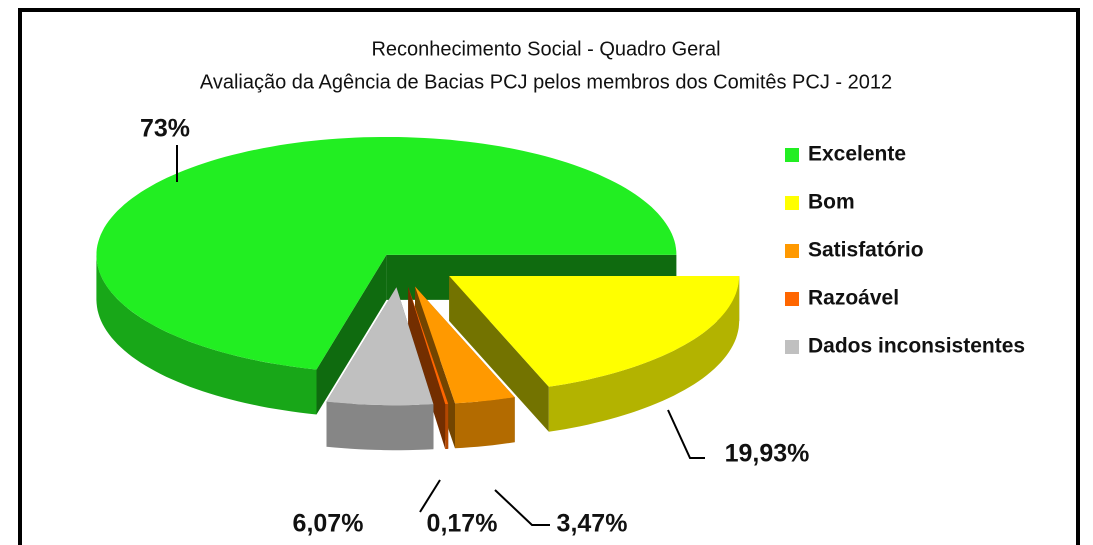  What do you see at coordinates (831, 202) in the screenshot?
I see `legend-label: Bom` at bounding box center [831, 202].